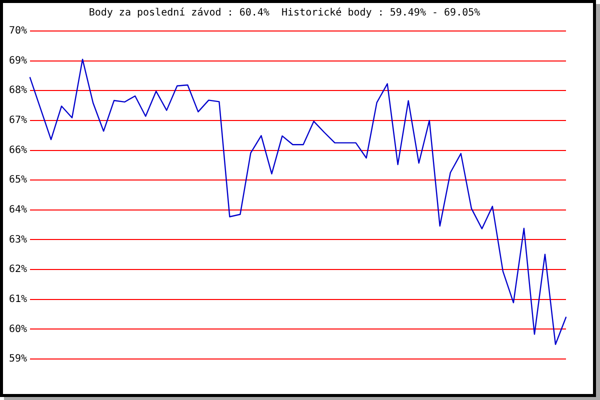 The image size is (600, 400). Describe the element at coordinates (17, 90) in the screenshot. I see `y-tick-label: 68%` at that location.